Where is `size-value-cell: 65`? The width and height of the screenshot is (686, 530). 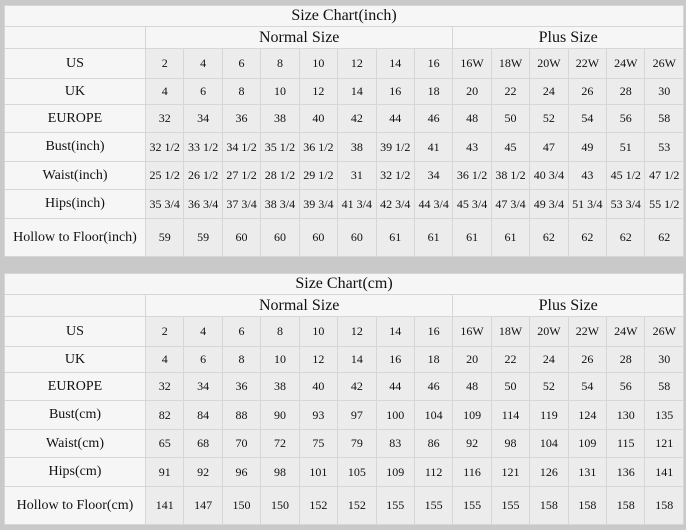 size-value-cell: 65 is located at coordinates (164, 443).